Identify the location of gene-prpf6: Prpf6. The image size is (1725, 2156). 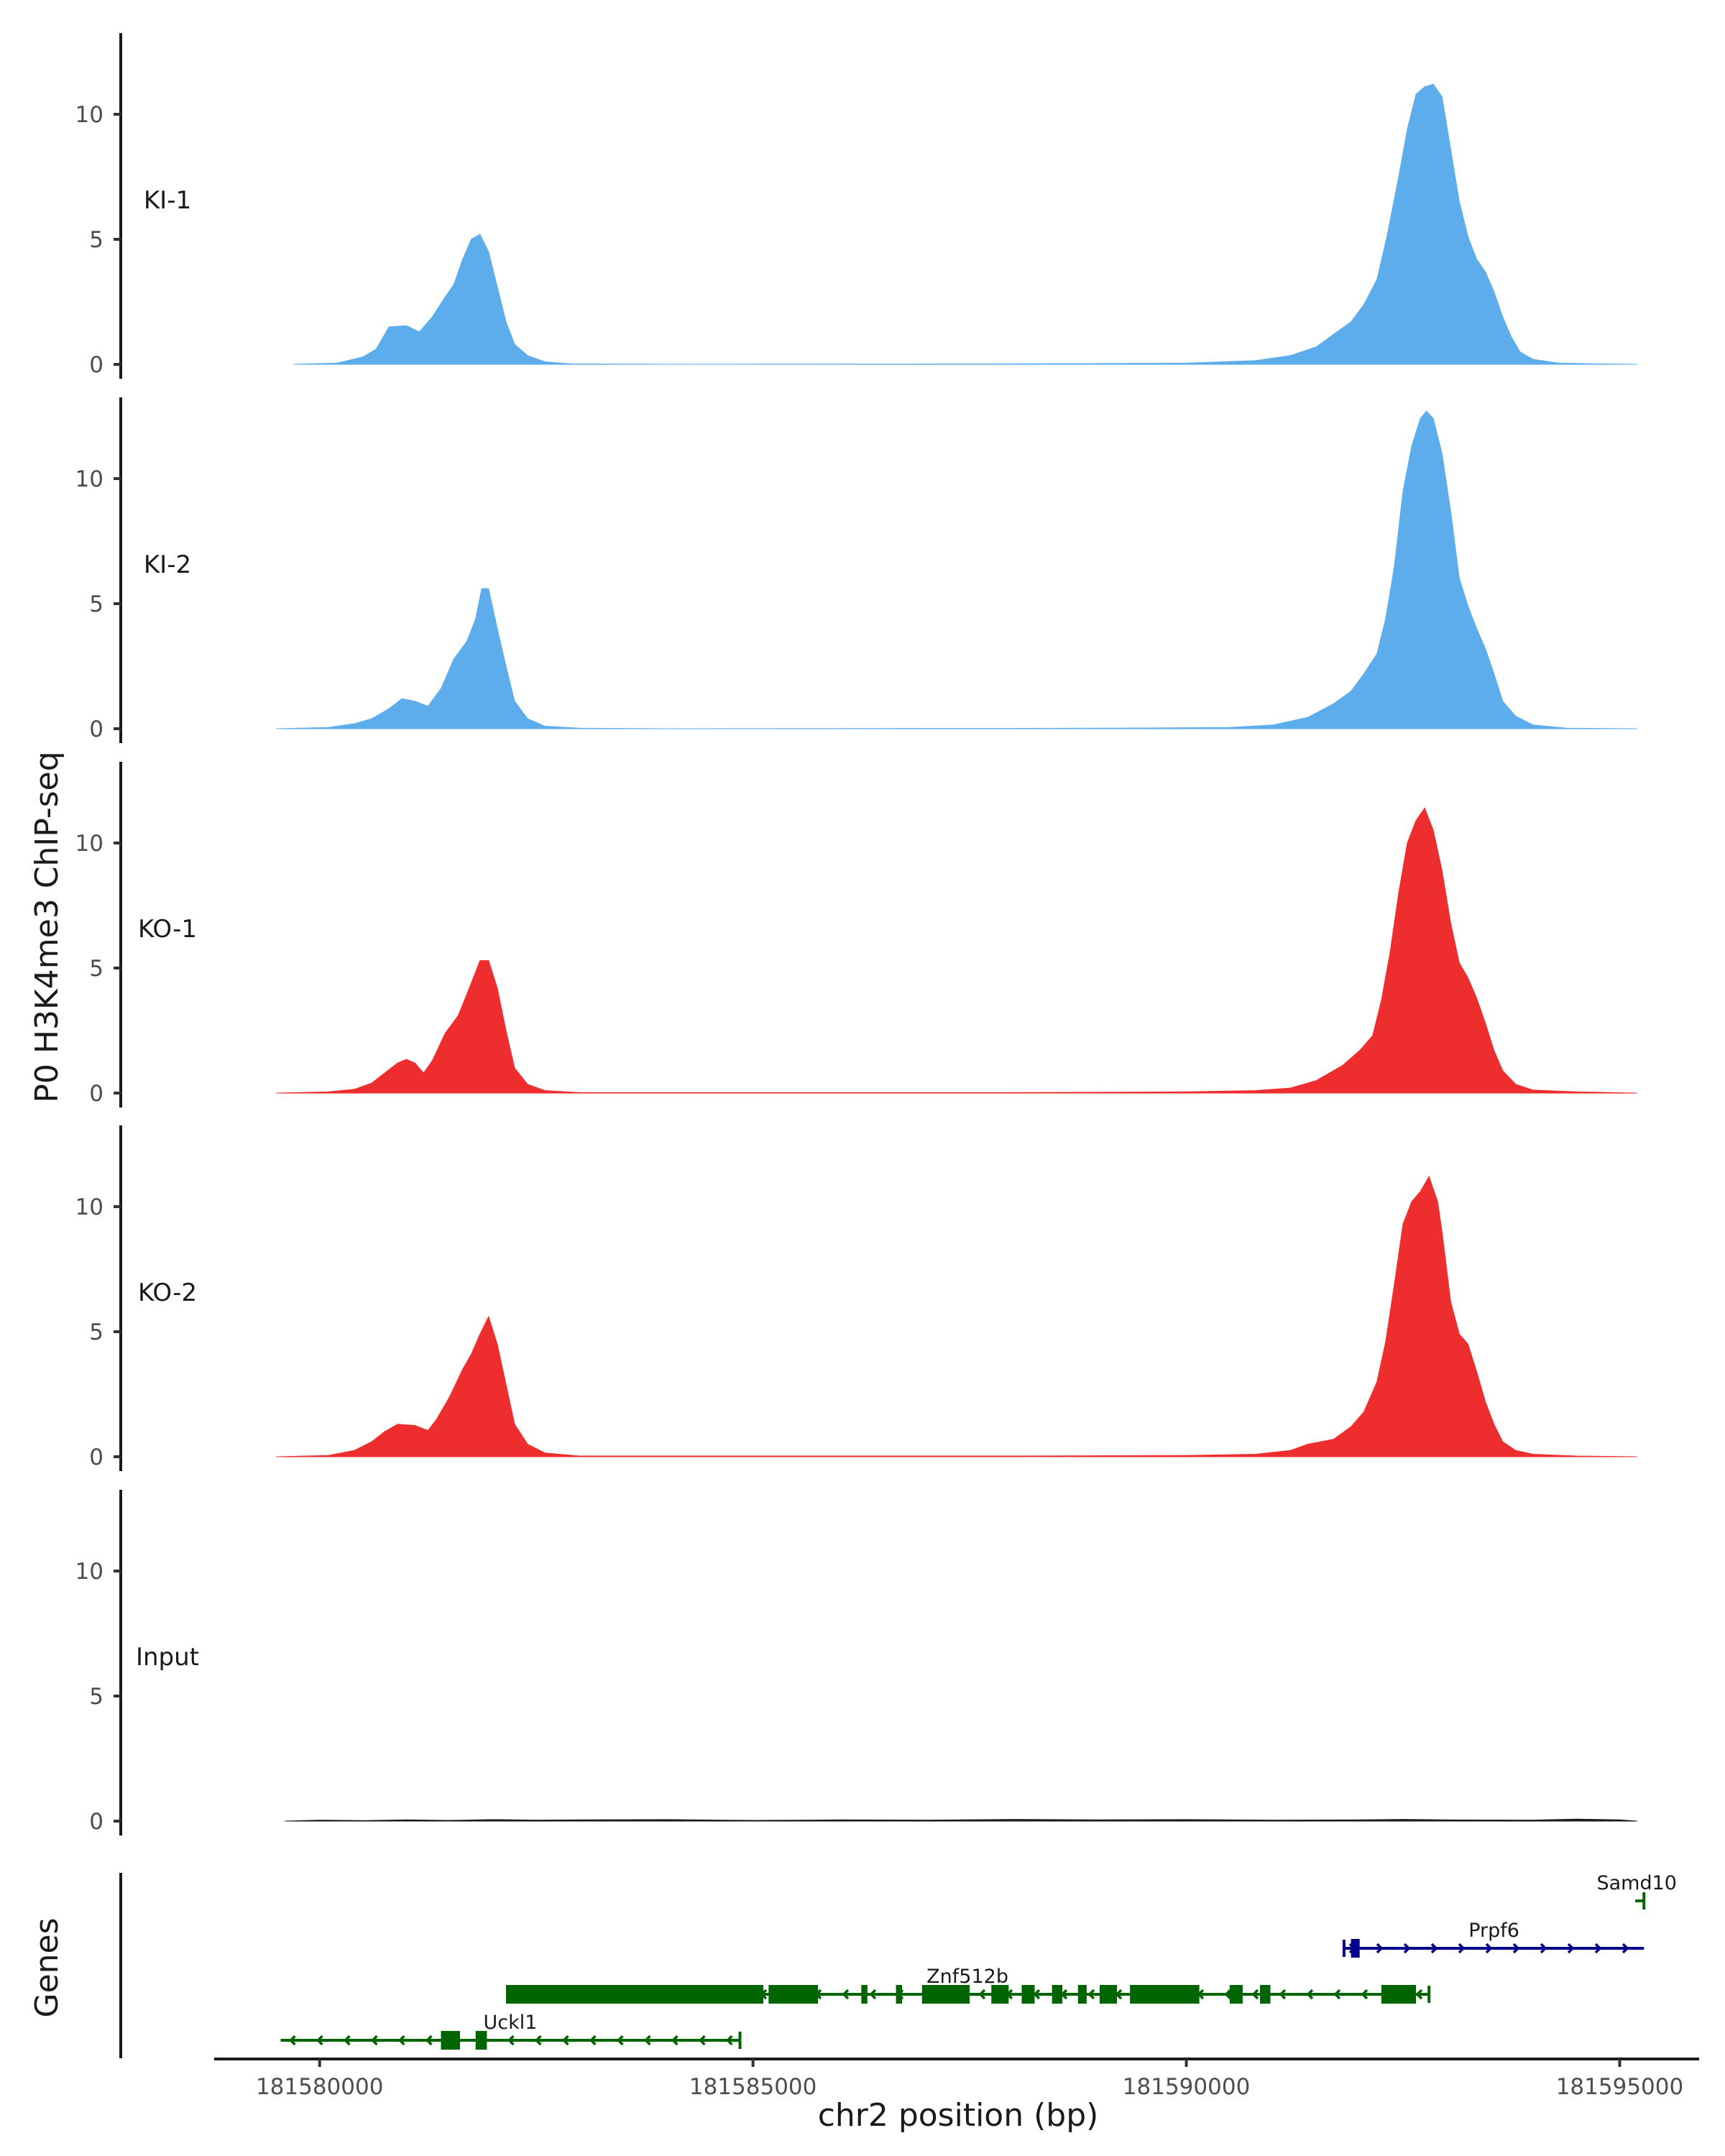
(1493, 1939).